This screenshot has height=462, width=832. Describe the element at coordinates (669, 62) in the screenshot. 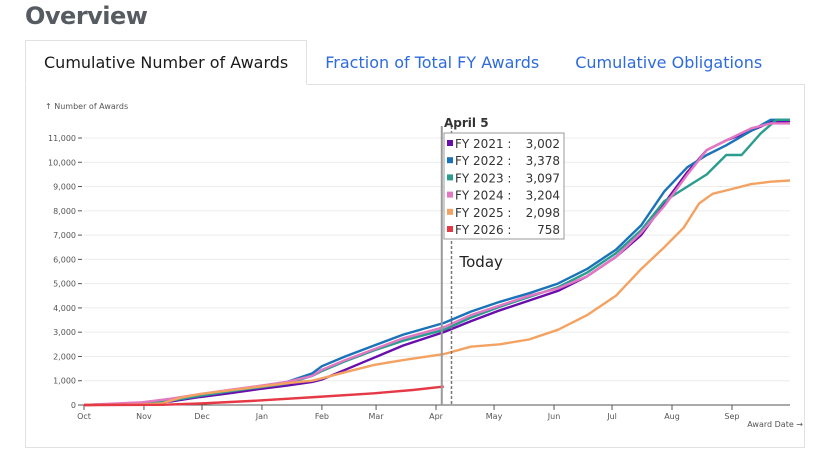

I see `tab-cumulative-obligations: Cumulative Obligations` at that location.